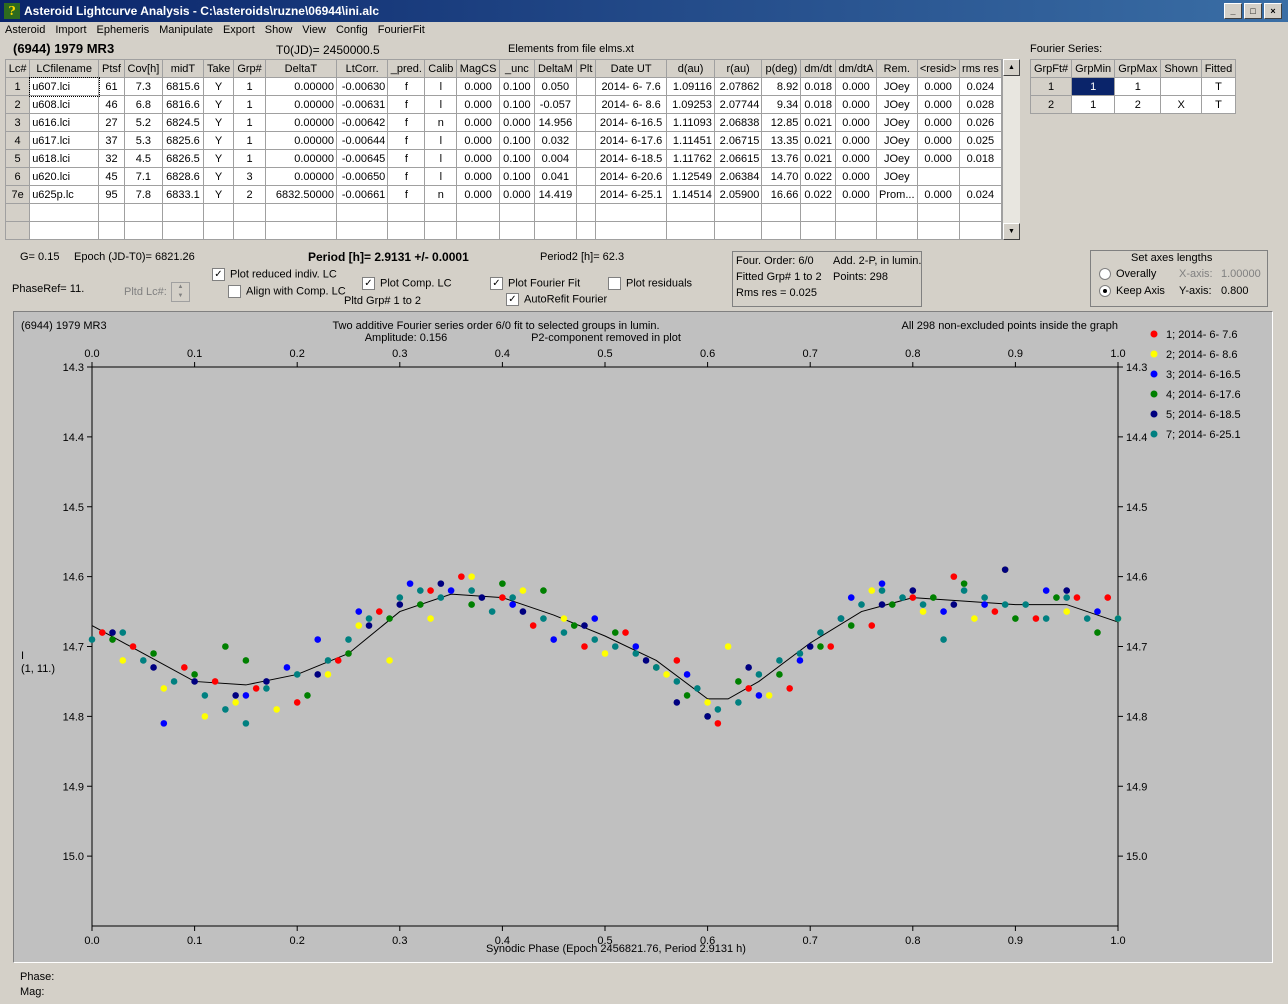 This screenshot has width=1288, height=1004. What do you see at coordinates (25, 30) in the screenshot?
I see `menu-asteroid: Asteroid` at bounding box center [25, 30].